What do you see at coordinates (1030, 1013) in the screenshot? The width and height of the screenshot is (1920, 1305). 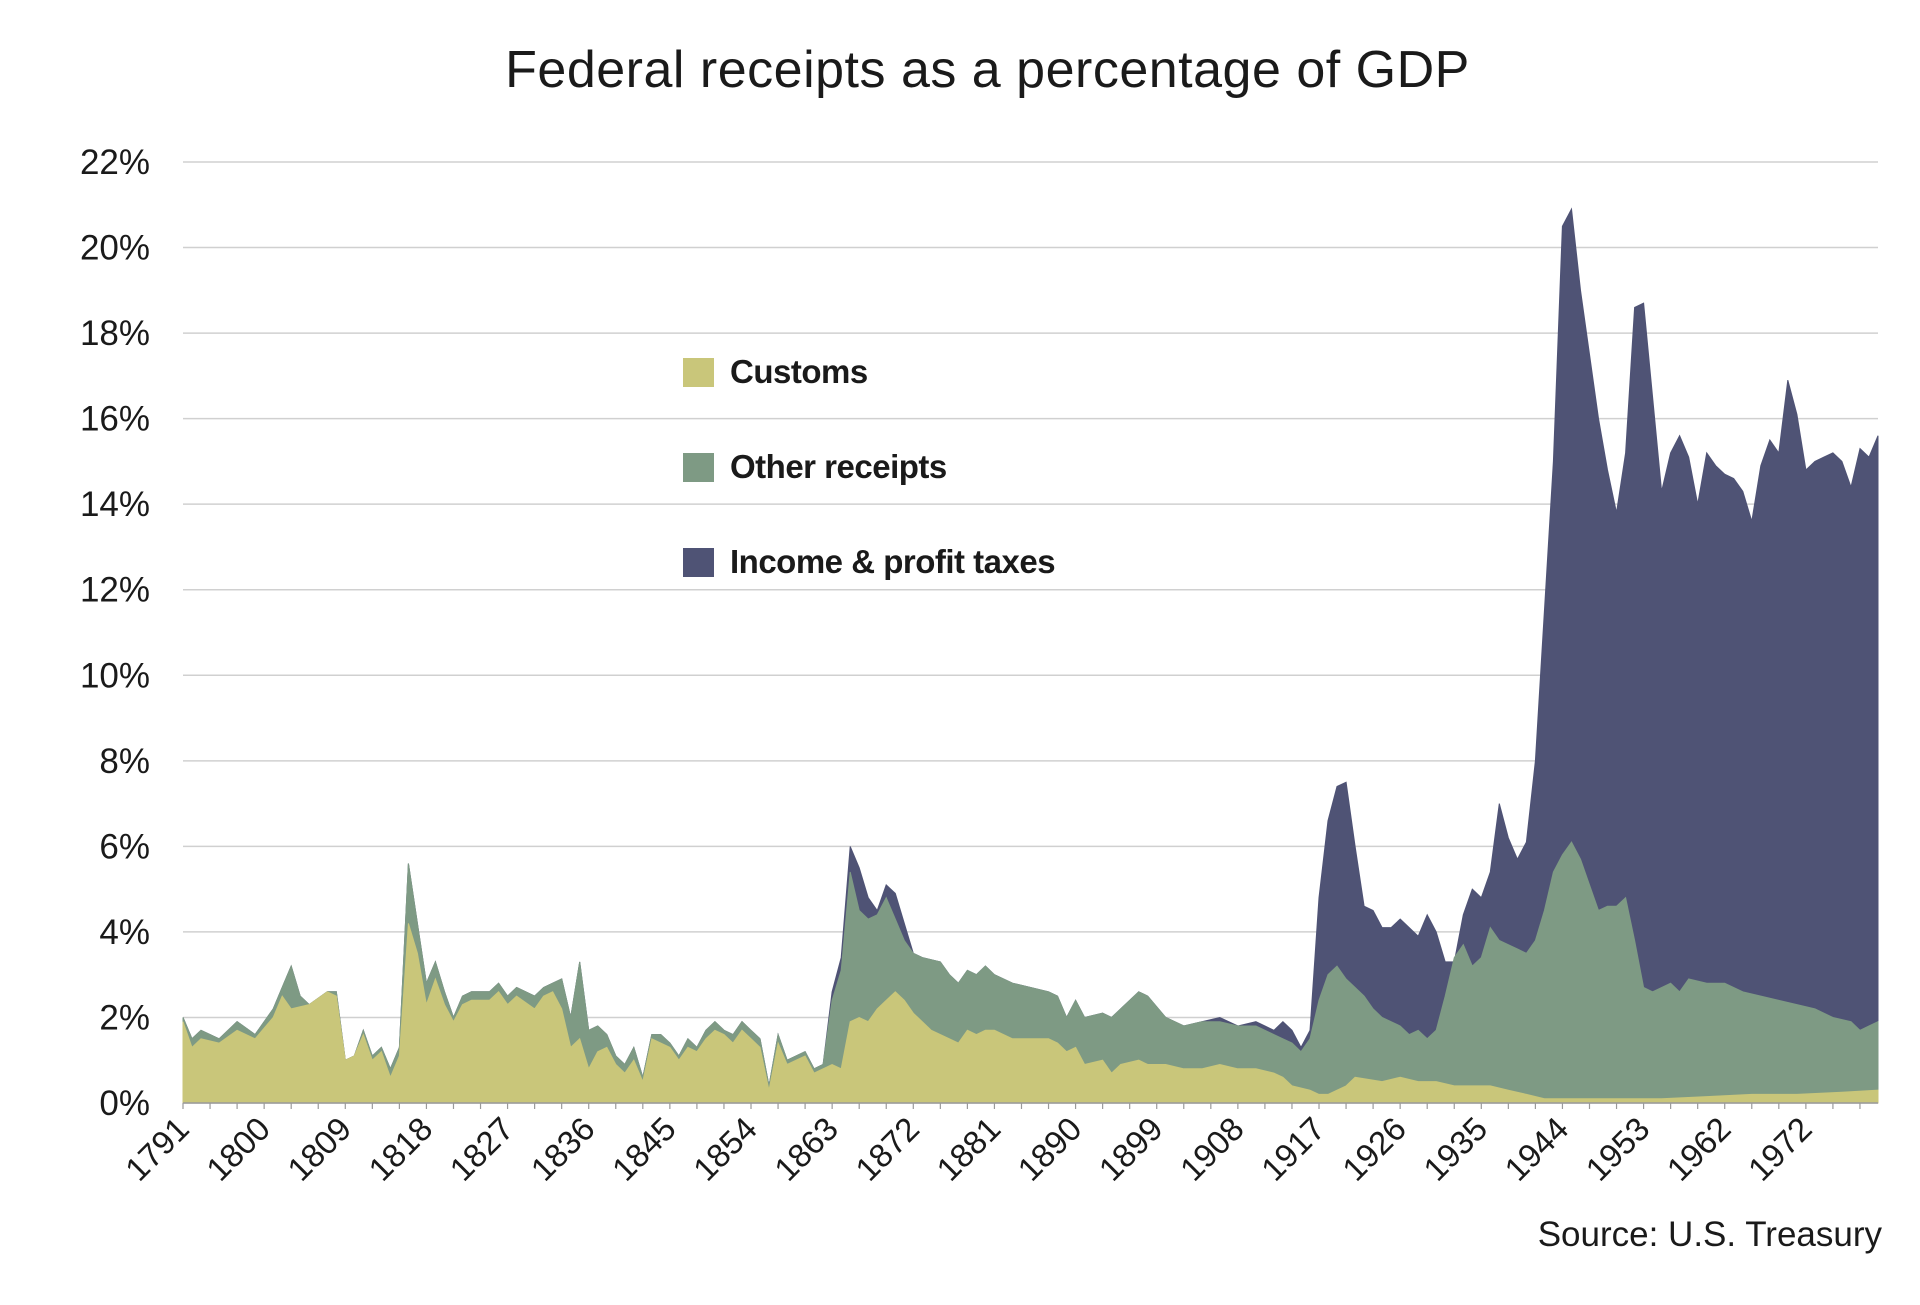 I see `area-customs` at bounding box center [1030, 1013].